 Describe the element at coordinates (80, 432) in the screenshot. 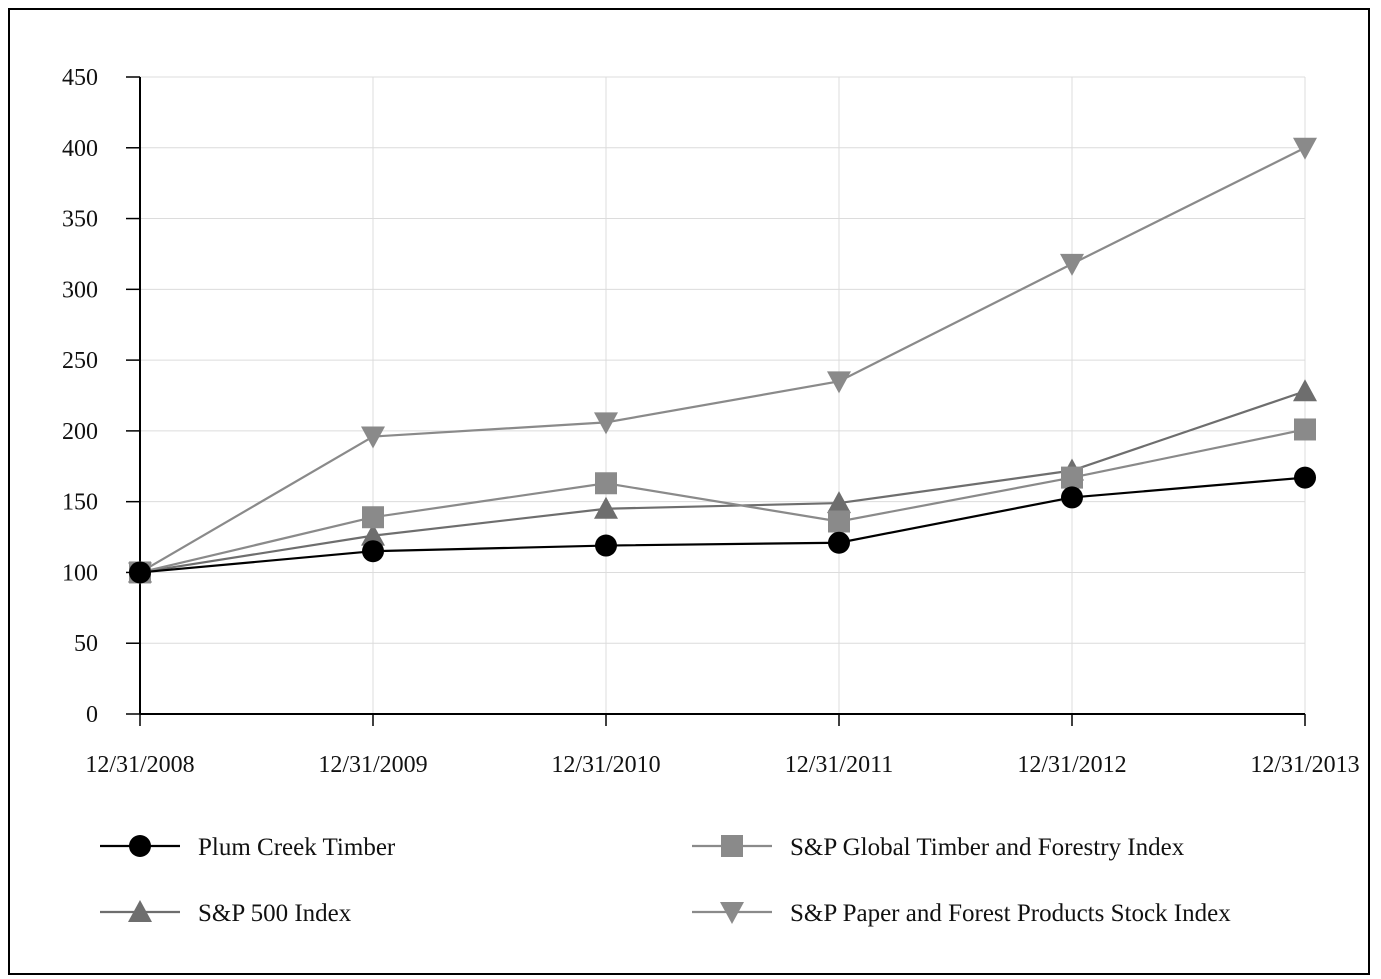

I see `y-tick-label: 200` at that location.